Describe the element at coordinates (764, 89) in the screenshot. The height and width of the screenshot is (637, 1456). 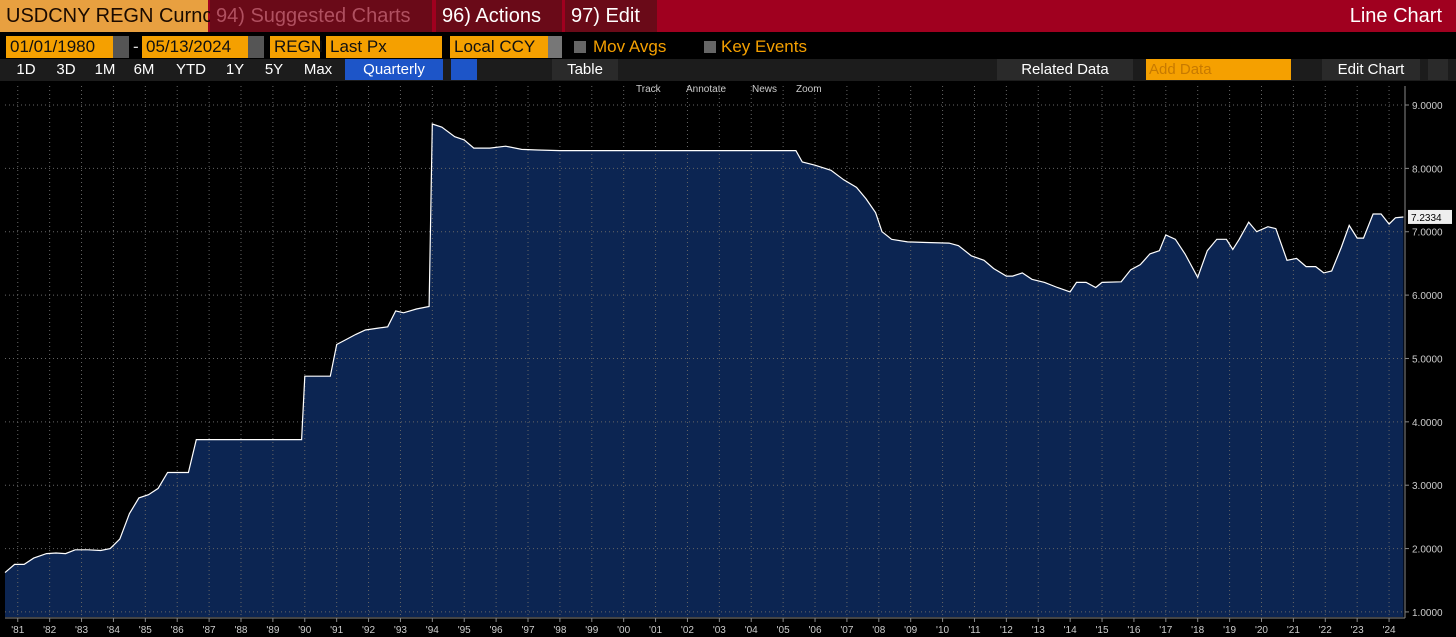
I see `chart-tool: News` at that location.